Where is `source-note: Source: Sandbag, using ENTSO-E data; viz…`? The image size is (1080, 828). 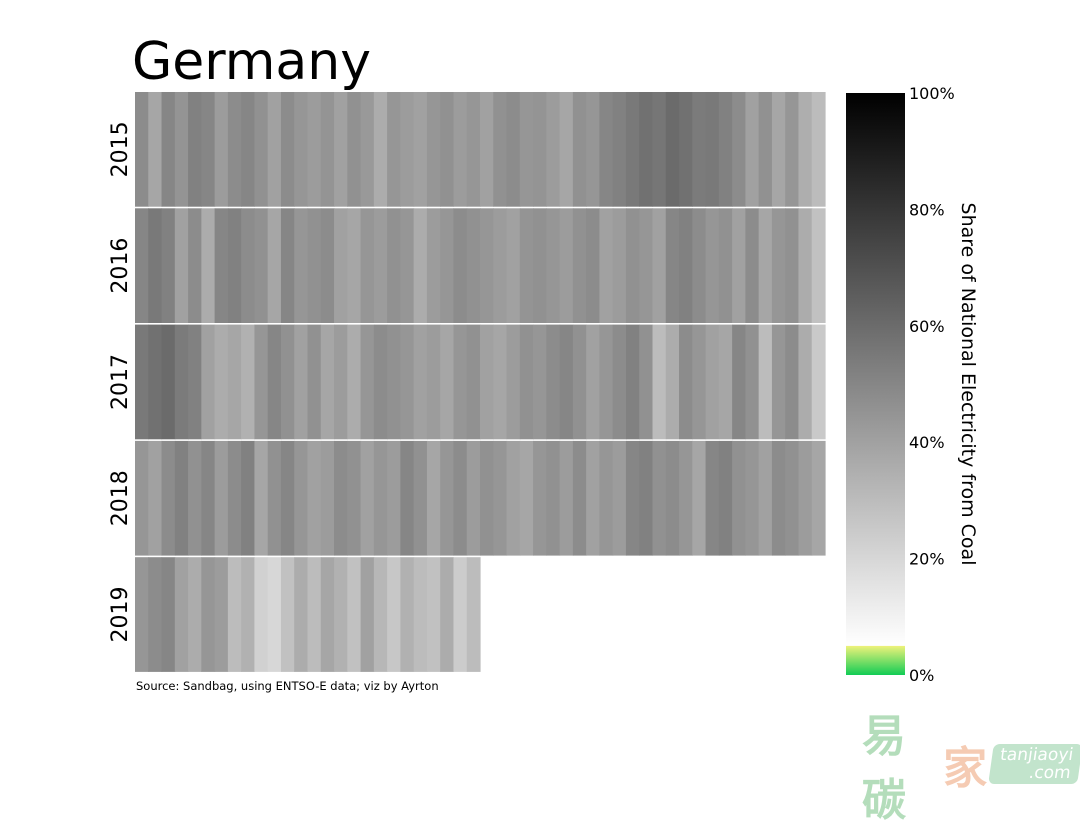 source-note: Source: Sandbag, using ENTSO-E data; viz… is located at coordinates (287, 686).